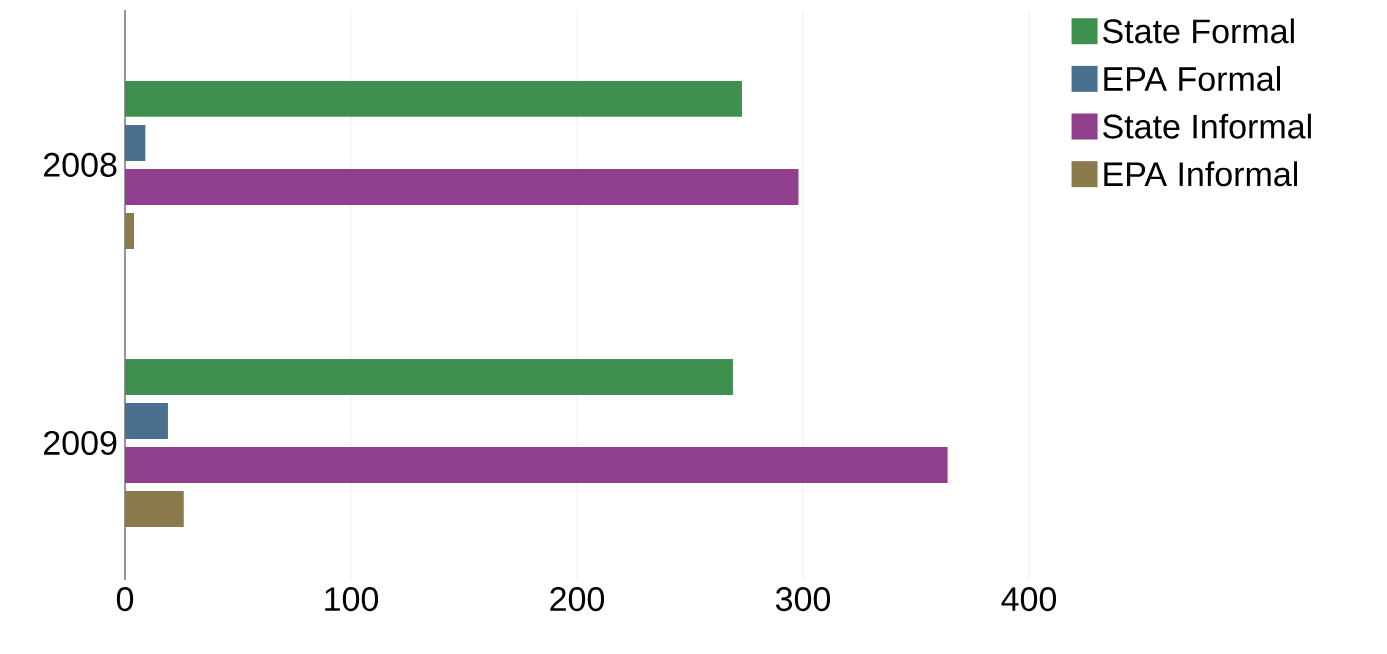 Image resolution: width=1387 pixels, height=654 pixels. I want to click on legend-label: EPA Formal, so click(1192, 79).